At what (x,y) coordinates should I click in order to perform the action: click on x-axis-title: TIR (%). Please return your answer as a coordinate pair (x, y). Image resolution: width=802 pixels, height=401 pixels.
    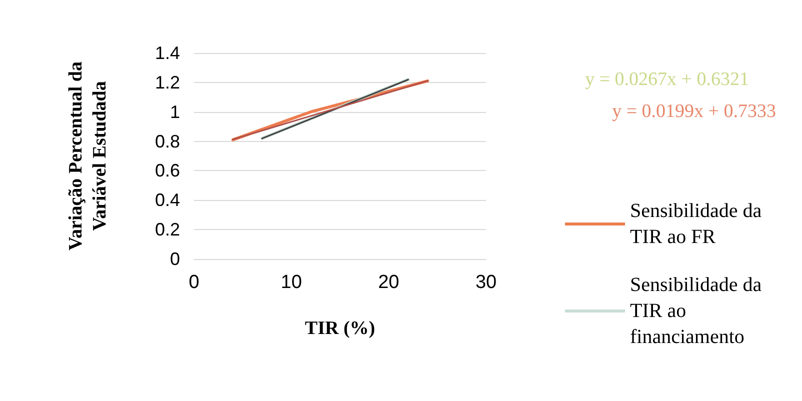
    Looking at the image, I should click on (340, 328).